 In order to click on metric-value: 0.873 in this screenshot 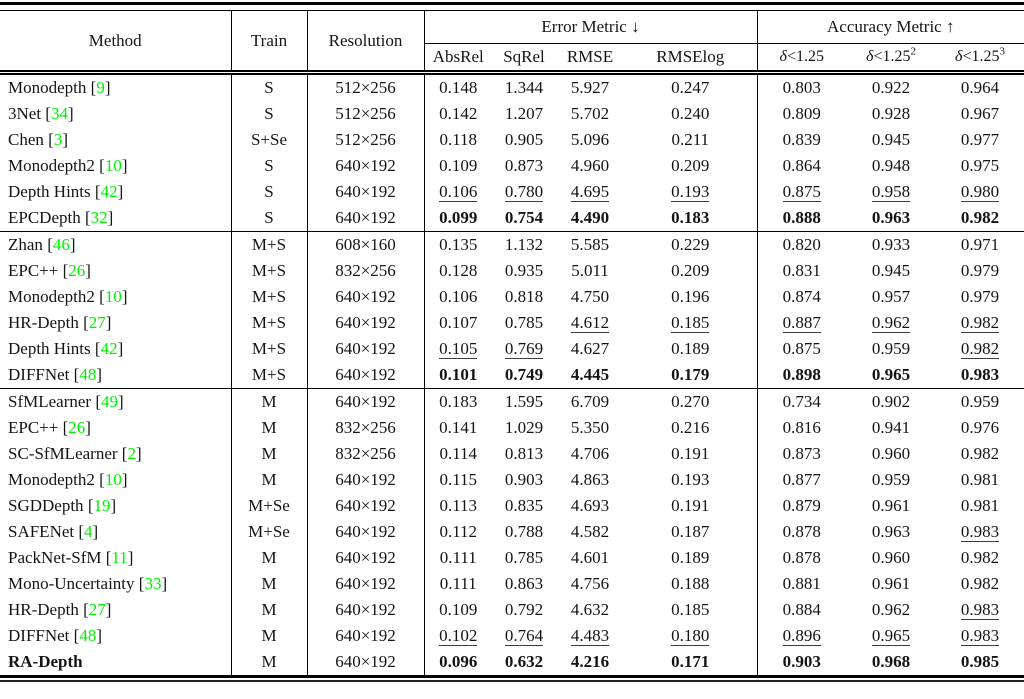, I will do `click(801, 453)`.